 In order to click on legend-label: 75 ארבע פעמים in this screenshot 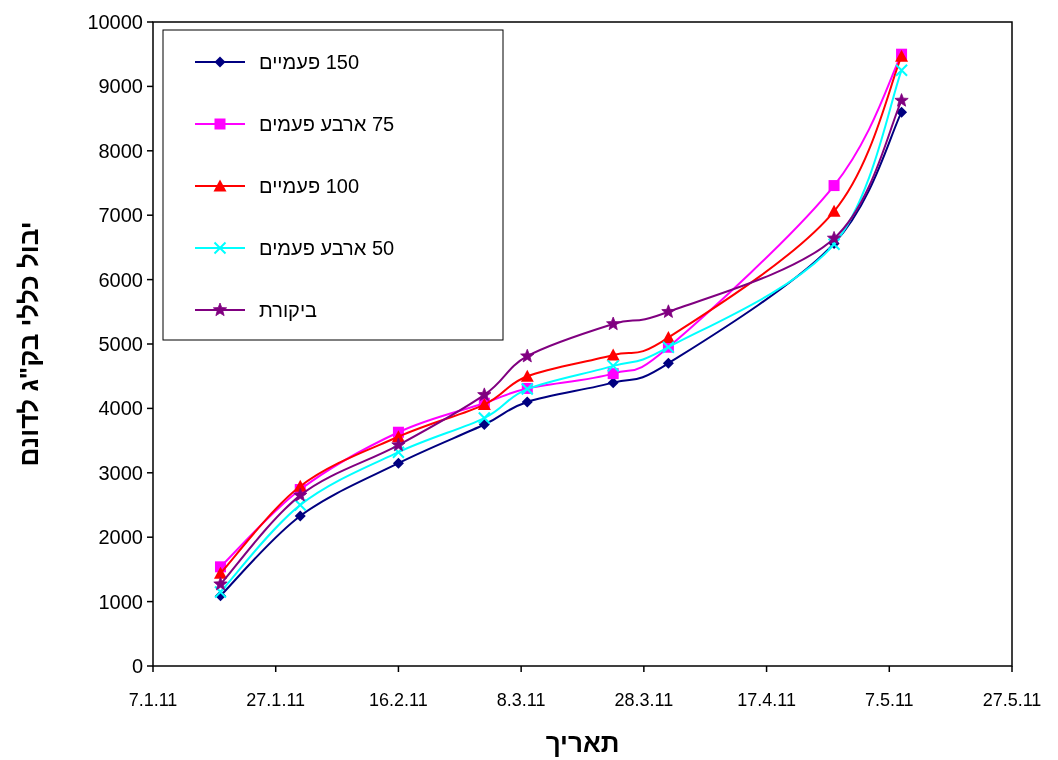, I will do `click(327, 124)`.